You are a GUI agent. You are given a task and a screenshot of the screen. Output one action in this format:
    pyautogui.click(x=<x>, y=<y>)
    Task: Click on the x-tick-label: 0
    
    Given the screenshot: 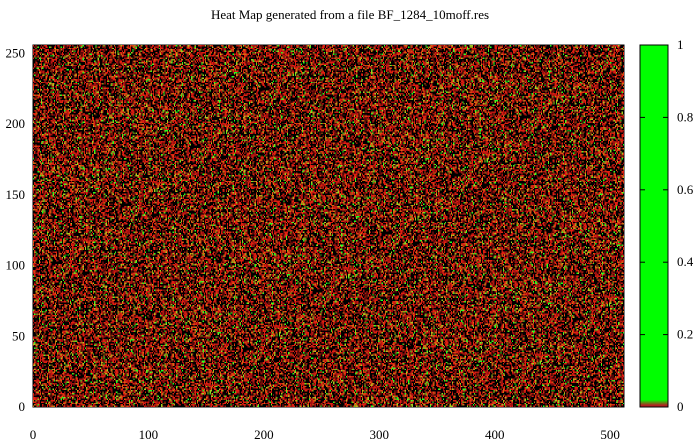 What is the action you would take?
    pyautogui.click(x=33, y=434)
    